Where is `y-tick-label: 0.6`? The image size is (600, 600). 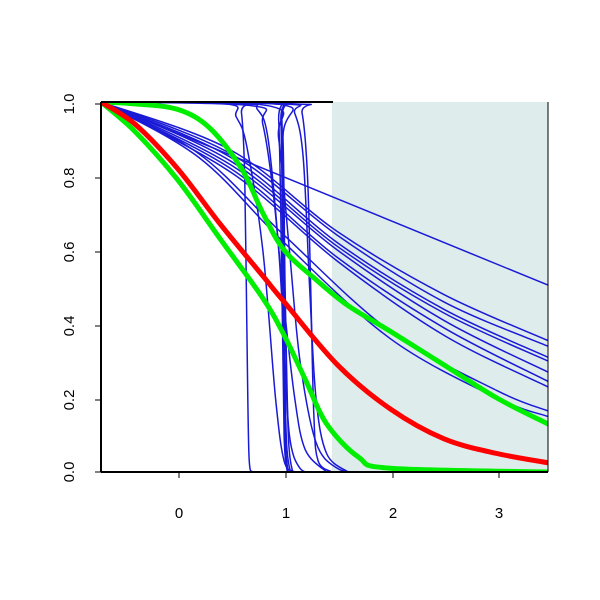 y-tick-label: 0.6 is located at coordinates (69, 252).